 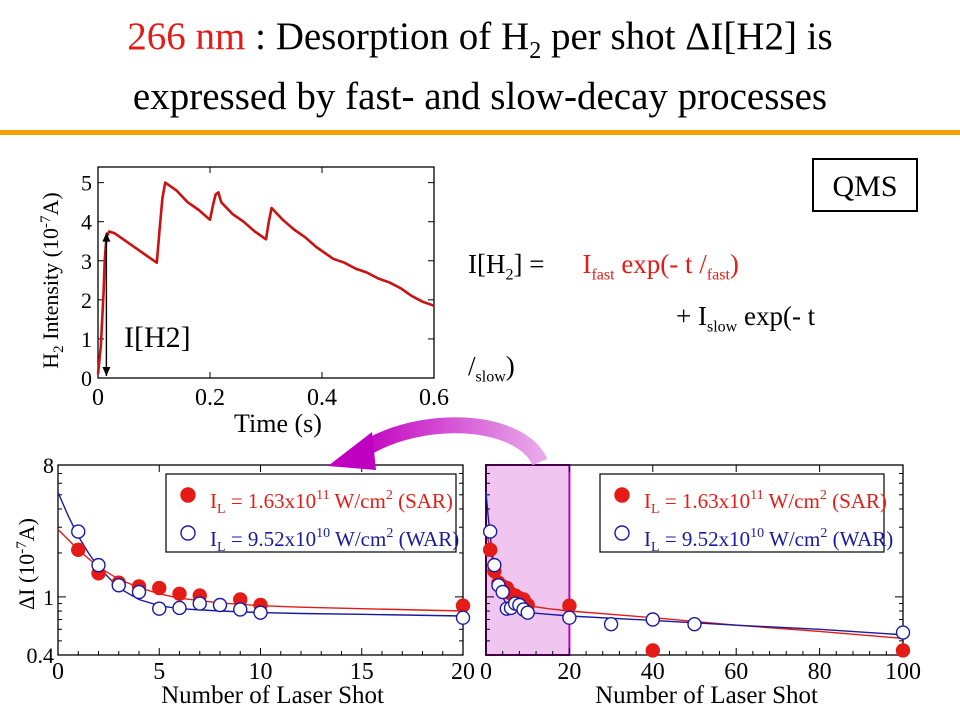 What do you see at coordinates (322, 398) in the screenshot?
I see `x-tick-label: 0.4` at bounding box center [322, 398].